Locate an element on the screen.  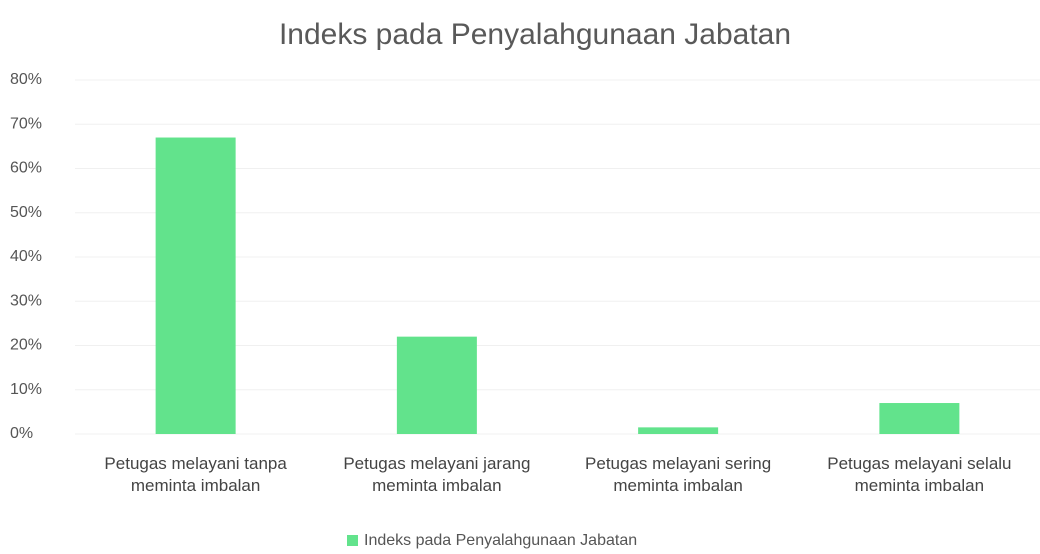
chart-title: Indeks pada Penyalahgunaan Jabatan is located at coordinates (535, 34).